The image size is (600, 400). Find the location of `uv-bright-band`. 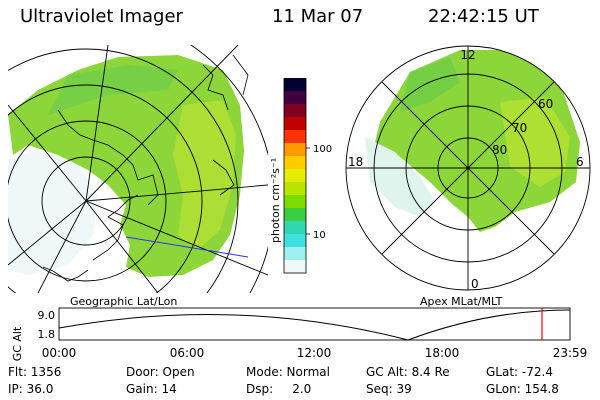

uv-bright-band is located at coordinates (204, 175).